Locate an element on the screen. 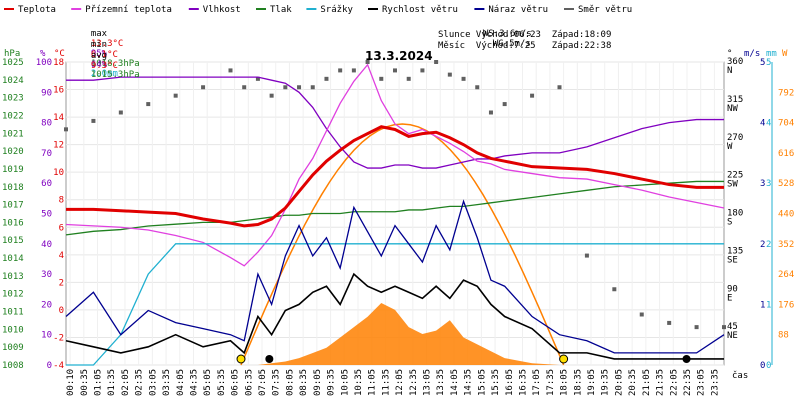 This screenshot has height=400, width=800. x-tick-label: 02:35 is located at coordinates (140, 382).